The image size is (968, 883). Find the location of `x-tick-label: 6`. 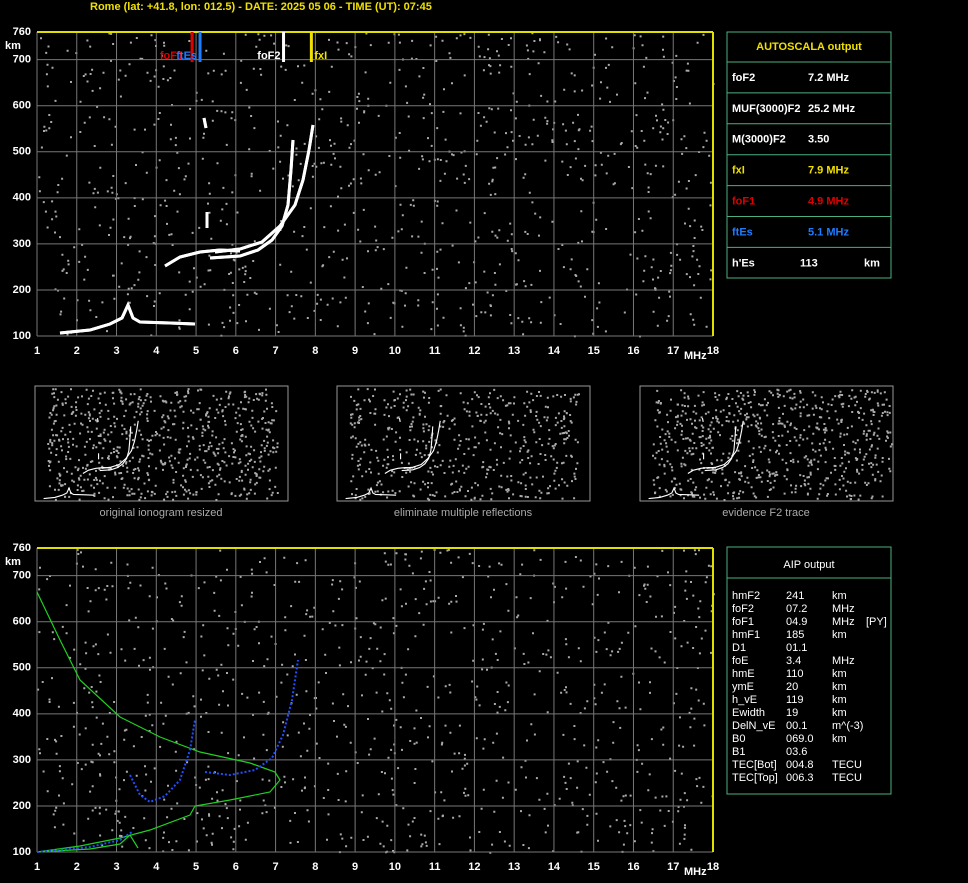

x-tick-label: 6 is located at coordinates (236, 351).